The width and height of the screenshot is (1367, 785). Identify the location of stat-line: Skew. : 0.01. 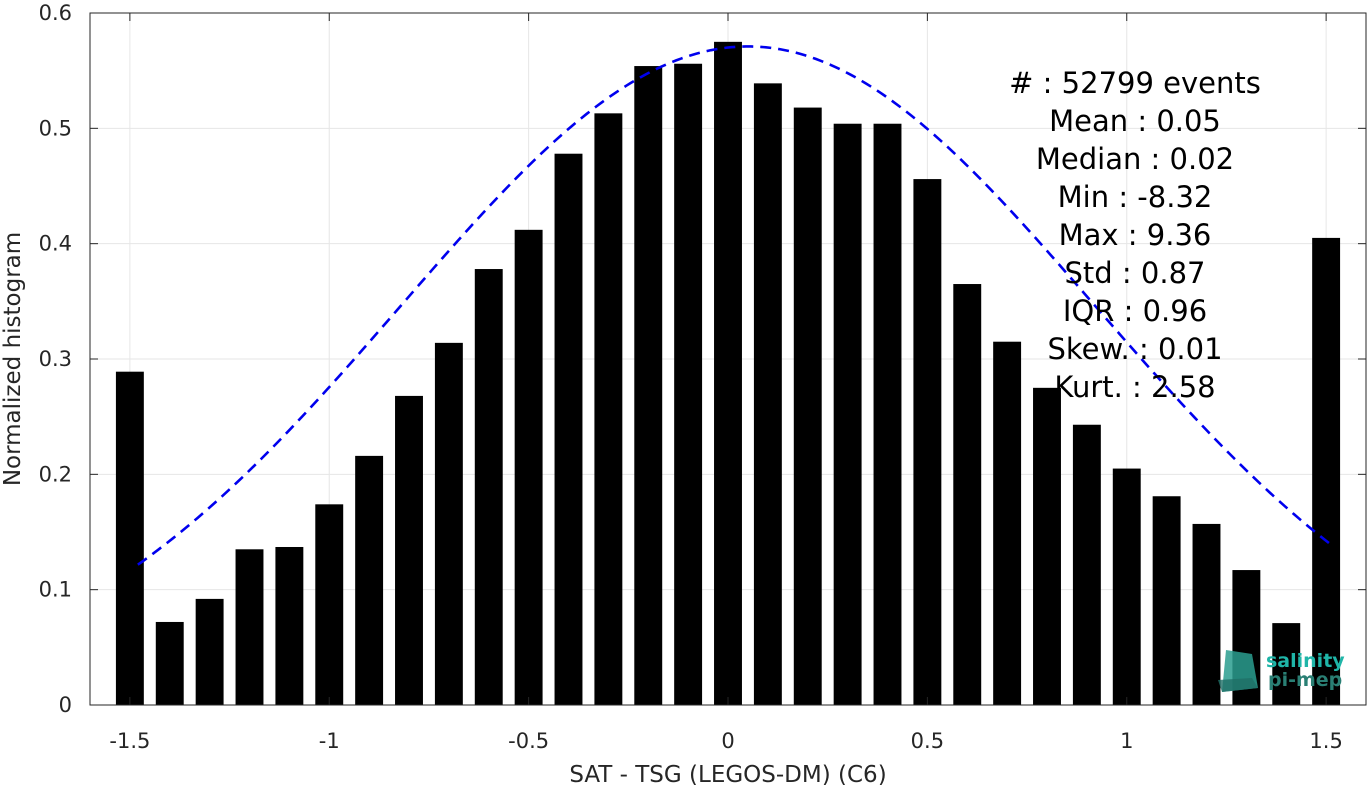
(1134, 349).